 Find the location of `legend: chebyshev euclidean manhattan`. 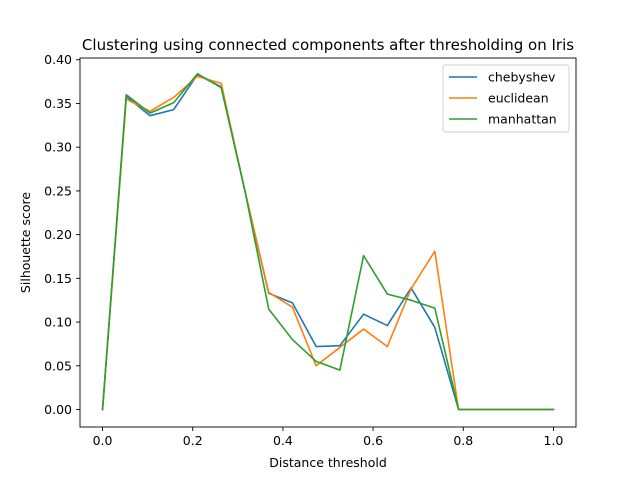

legend: chebyshev euclidean manhattan is located at coordinates (506, 98).